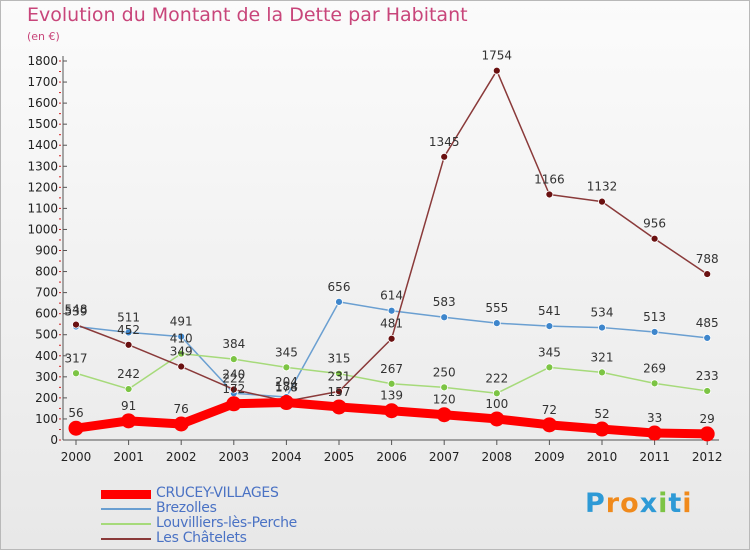 The image size is (750, 551). Describe the element at coordinates (128, 317) in the screenshot. I see `data-label: 511` at that location.